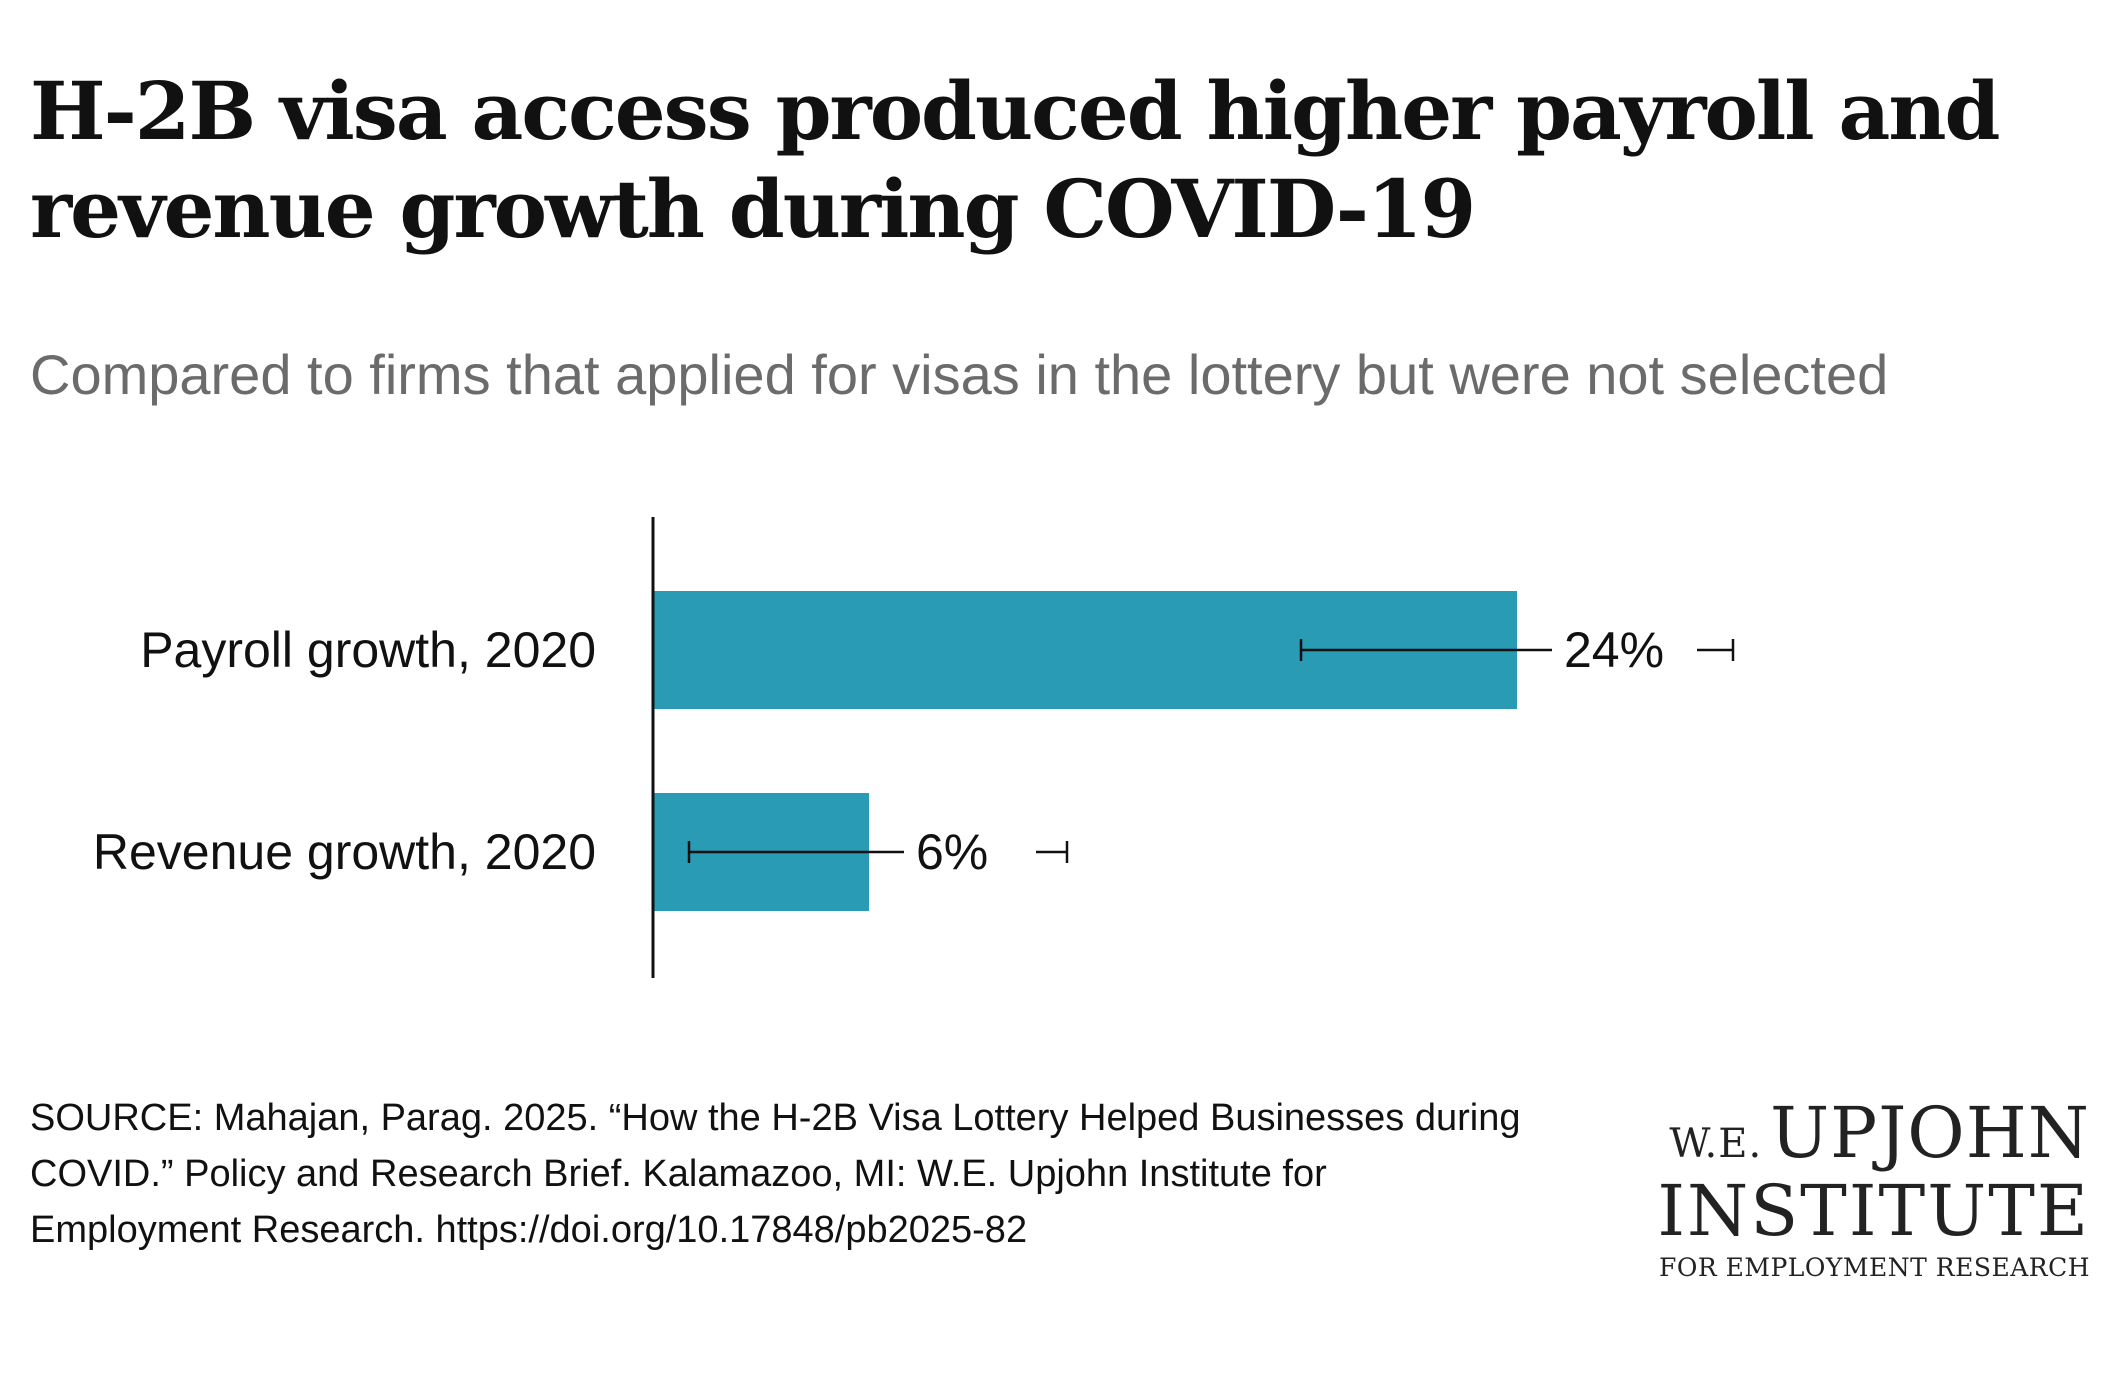 The image size is (2122, 1380). Describe the element at coordinates (344, 852) in the screenshot. I see `category-label-2: Revenue growth, 2020` at that location.